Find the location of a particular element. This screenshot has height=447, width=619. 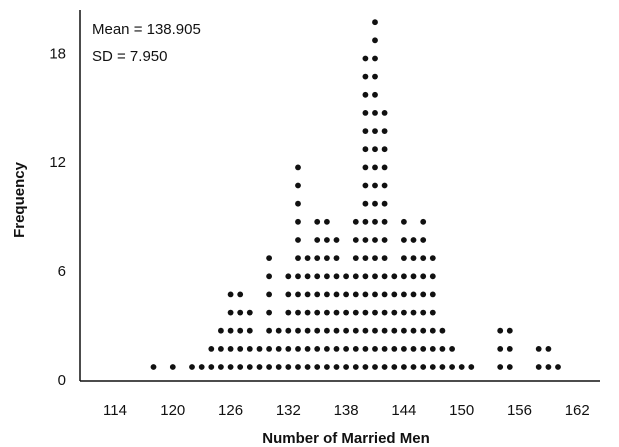

x-tick-label: 132 is located at coordinates (288, 410).